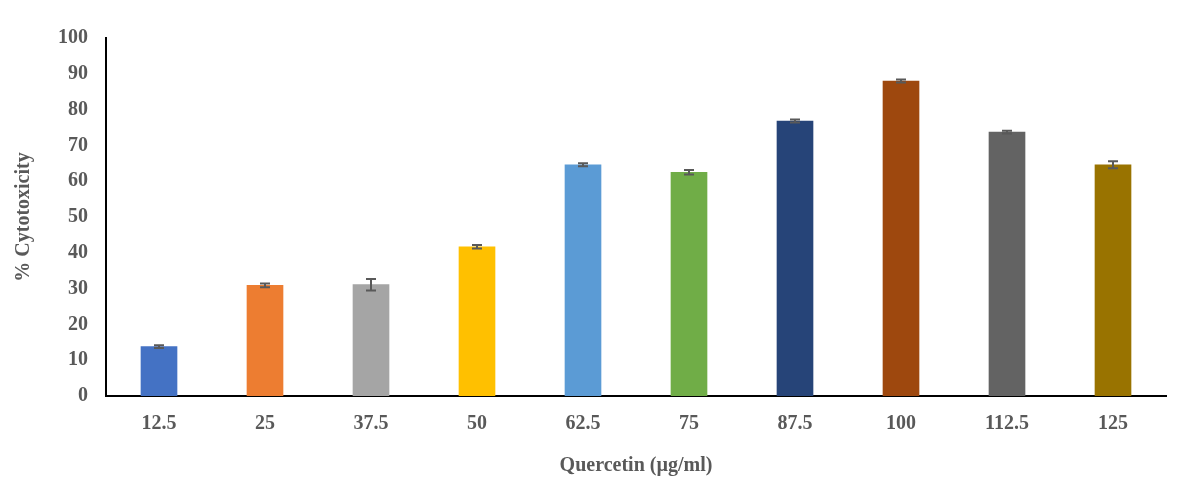  I want to click on x-tick-label: 62.5, so click(583, 422).